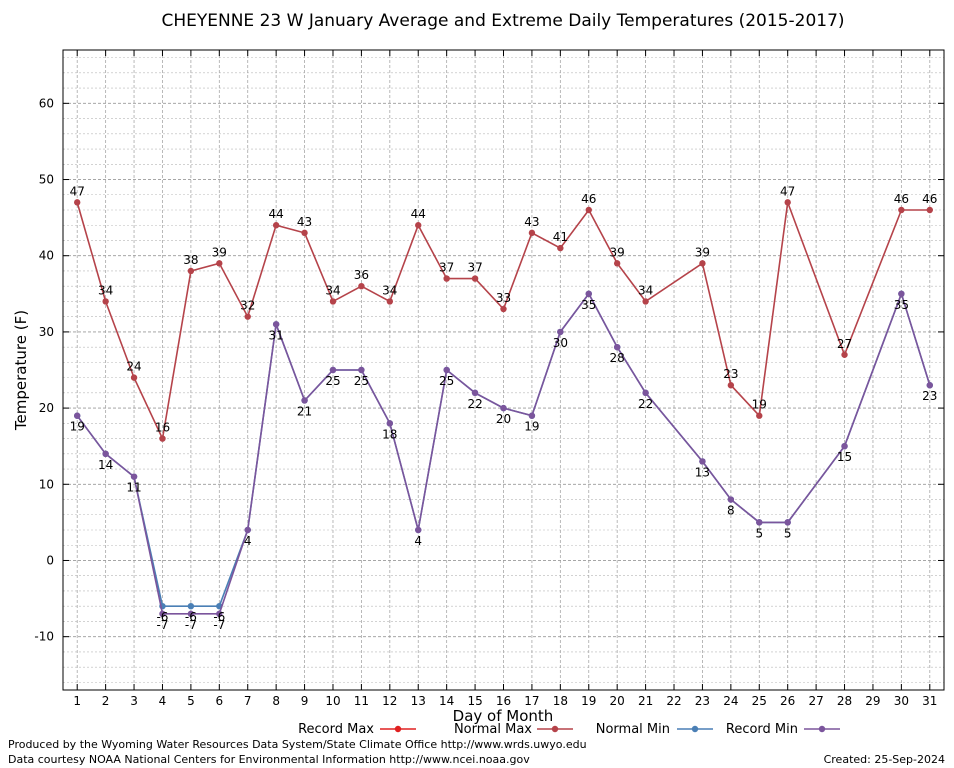 The width and height of the screenshot is (954, 768). What do you see at coordinates (633, 729) in the screenshot?
I see `legend-label-normal-min: Normal Min` at bounding box center [633, 729].